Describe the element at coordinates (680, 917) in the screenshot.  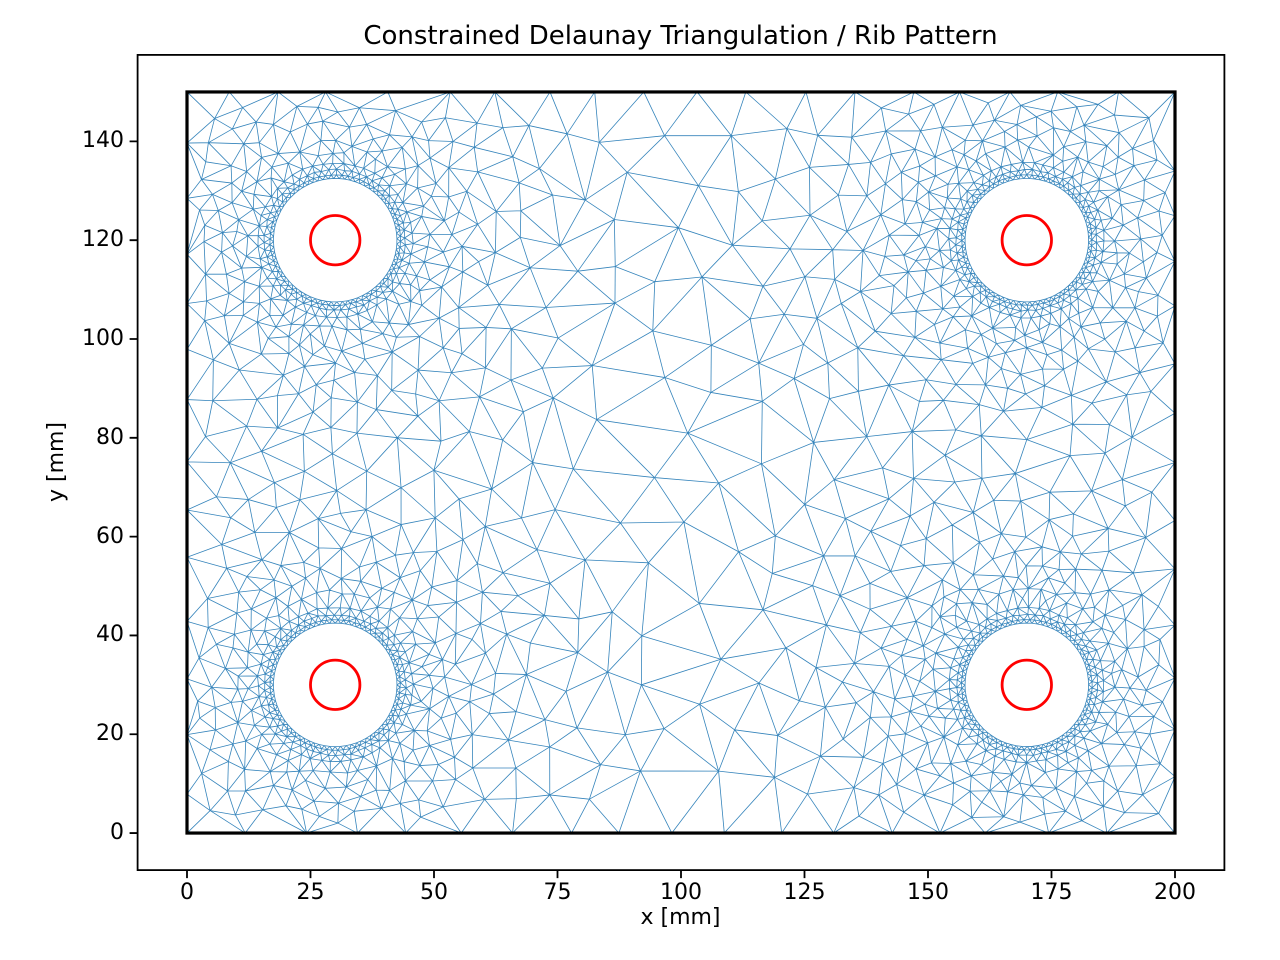
I see `x-axis-label: x [mm]` at that location.